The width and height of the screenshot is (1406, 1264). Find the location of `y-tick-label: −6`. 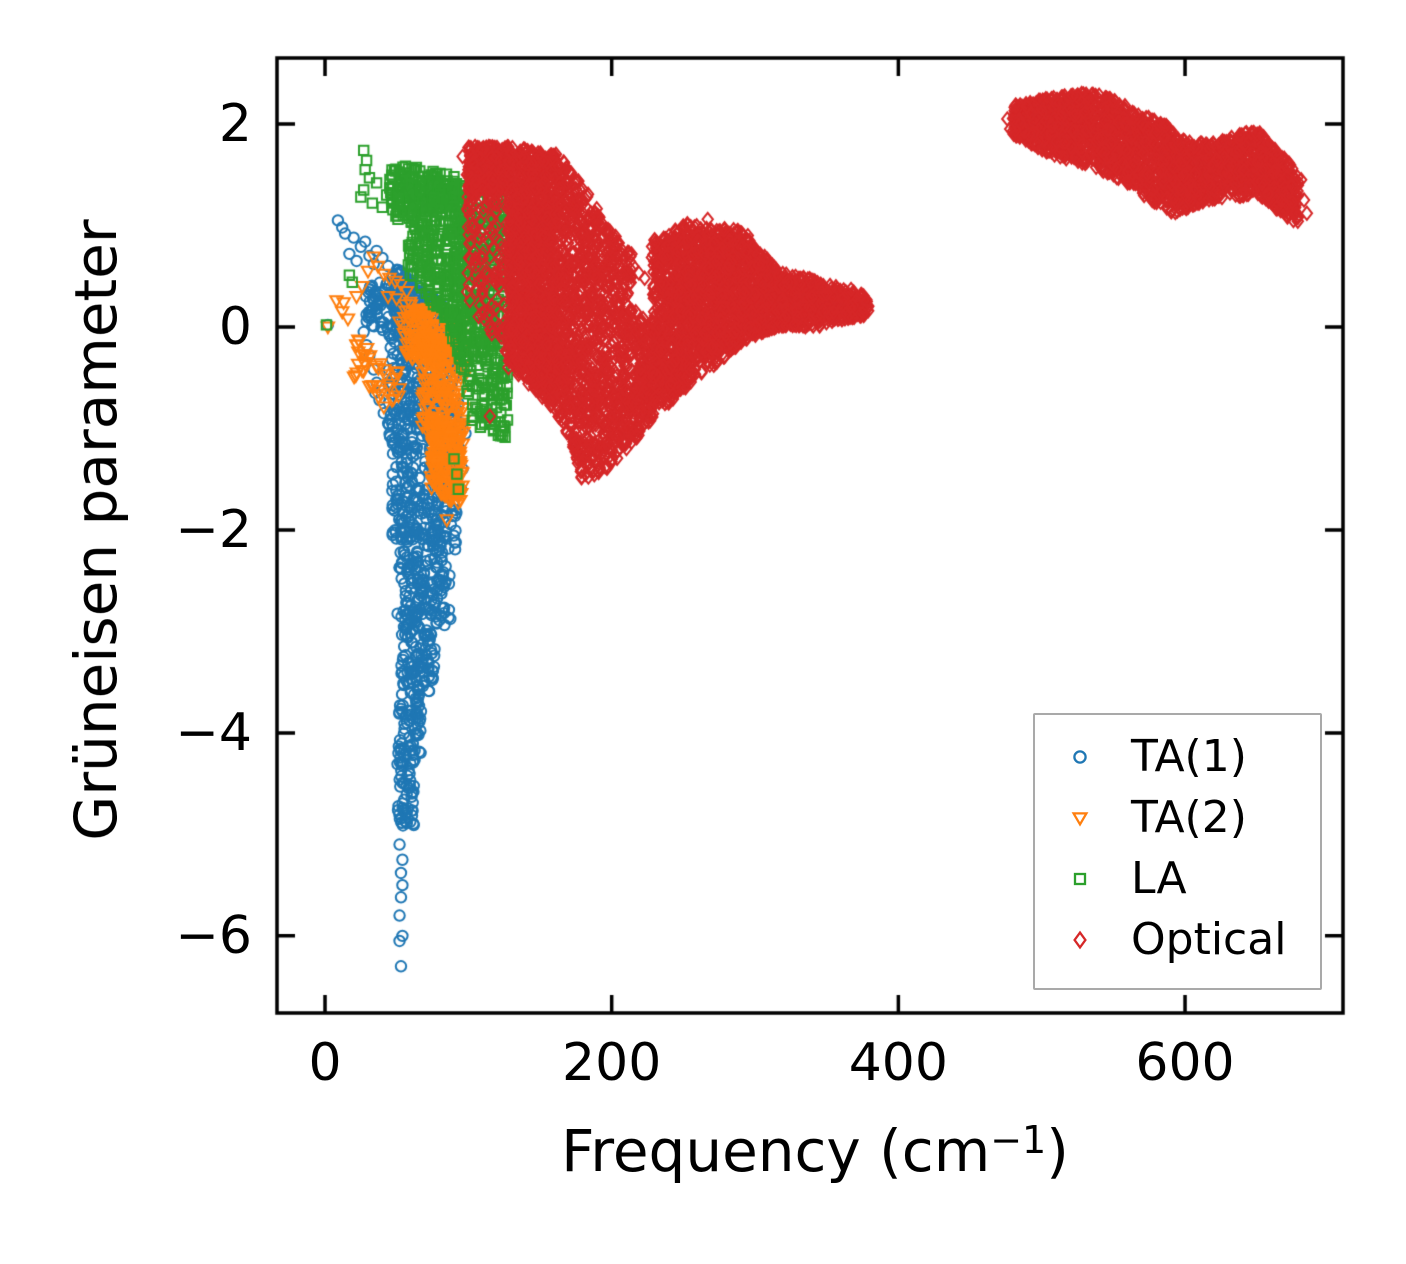

y-tick-label: −6 is located at coordinates (213, 935).